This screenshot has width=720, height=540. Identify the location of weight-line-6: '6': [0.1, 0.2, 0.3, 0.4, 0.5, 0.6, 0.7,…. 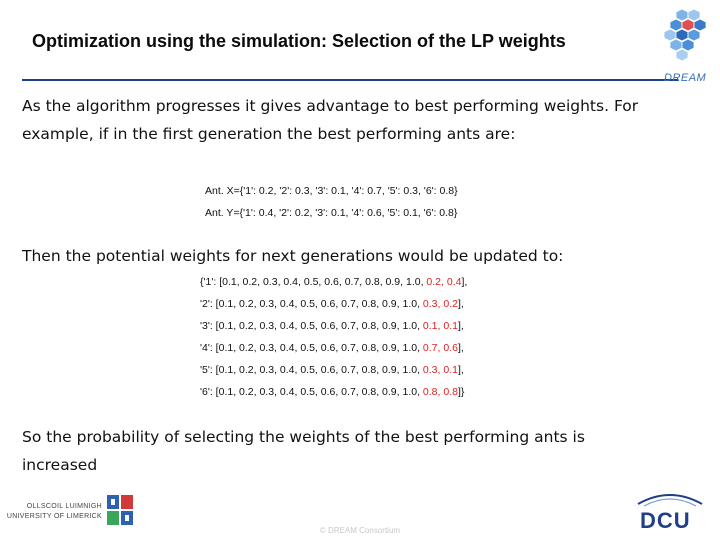
(333, 392).